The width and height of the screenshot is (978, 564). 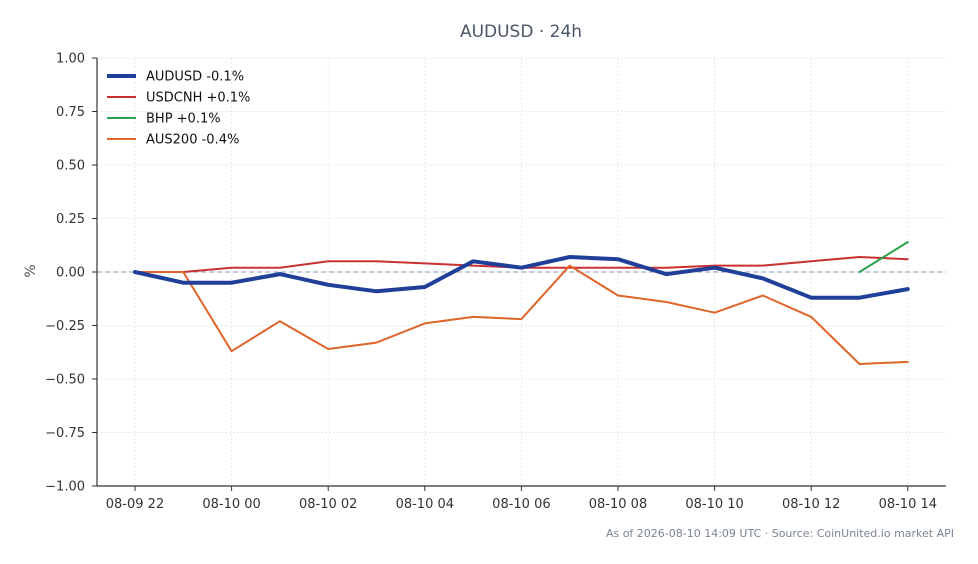 I want to click on legend-label-usdcnh: USDCNH +0.1%, so click(x=198, y=98).